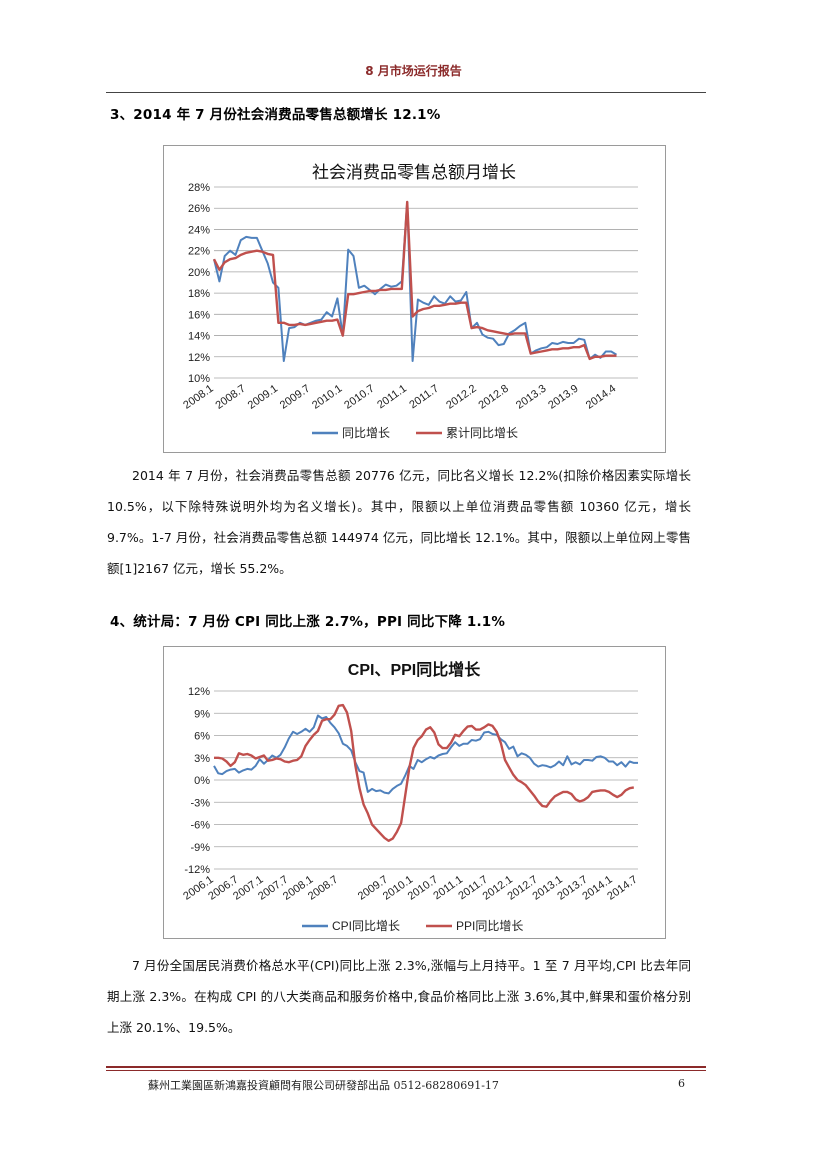 The image size is (827, 1169). What do you see at coordinates (199, 315) in the screenshot?
I see `y-tick-label: 16%` at bounding box center [199, 315].